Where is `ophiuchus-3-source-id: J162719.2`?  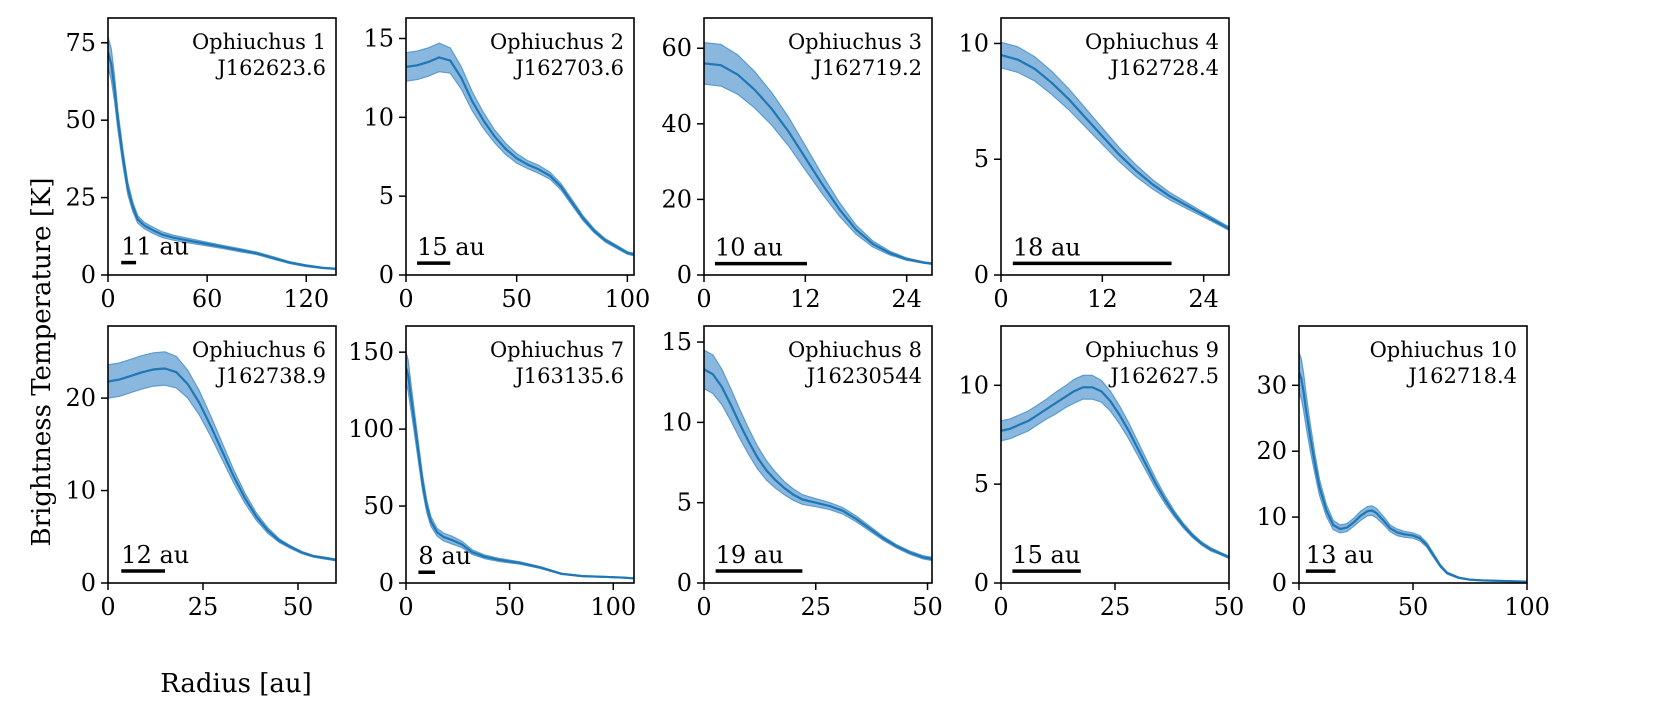
ophiuchus-3-source-id: J162719.2 is located at coordinates (866, 68).